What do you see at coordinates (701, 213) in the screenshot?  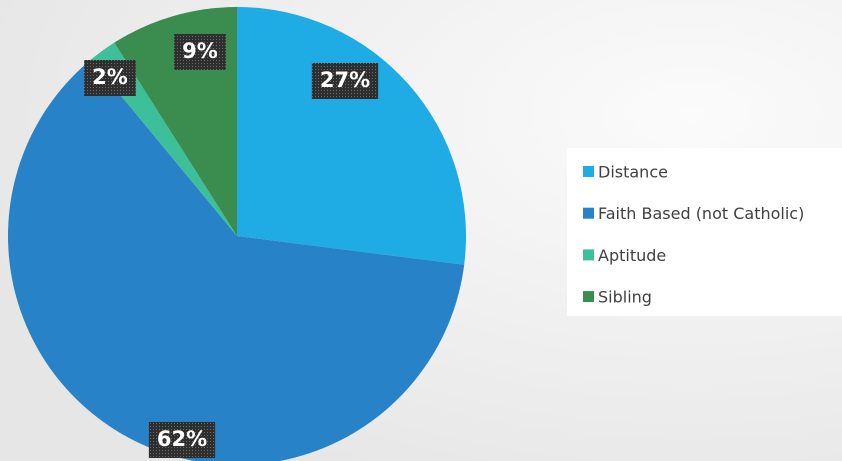 I see `legend-label: Faith Based (not Catholic)` at bounding box center [701, 213].